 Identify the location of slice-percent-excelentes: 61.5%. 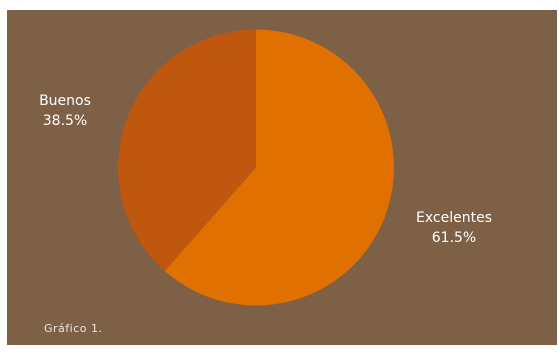
(454, 238).